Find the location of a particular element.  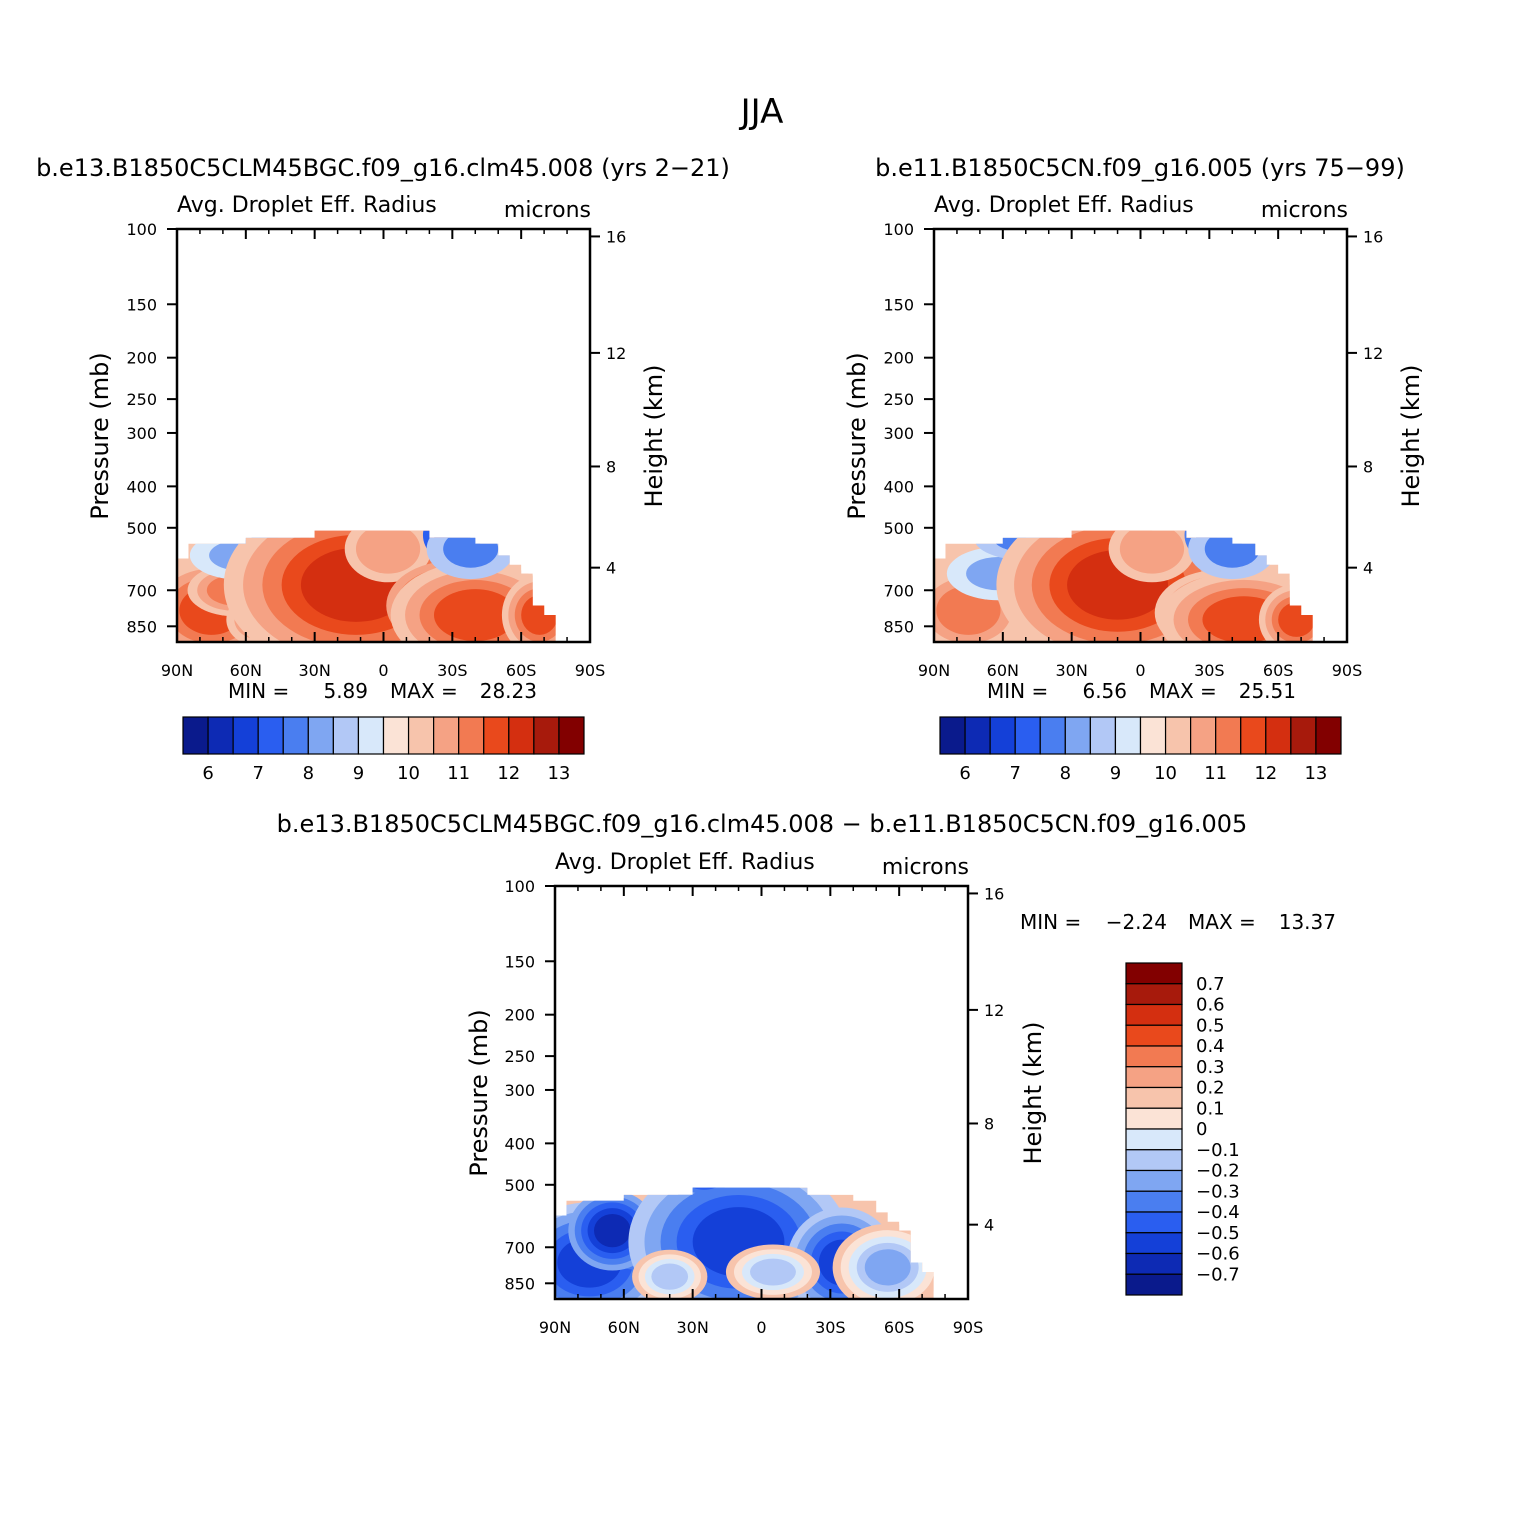

panel-units: microns is located at coordinates (925, 867).